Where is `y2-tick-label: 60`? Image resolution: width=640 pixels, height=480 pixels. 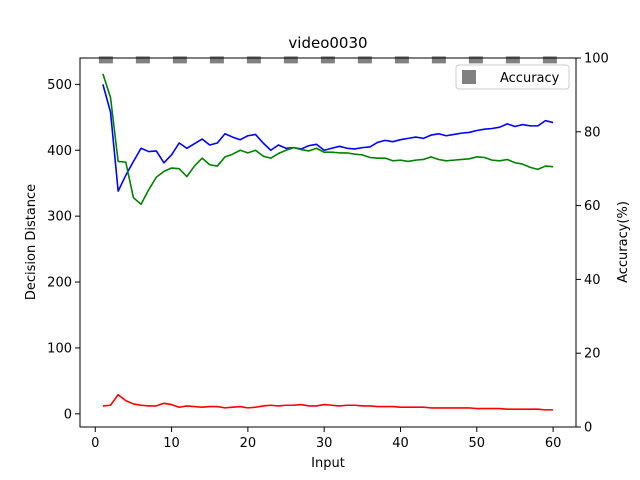 y2-tick-label: 60 is located at coordinates (592, 206).